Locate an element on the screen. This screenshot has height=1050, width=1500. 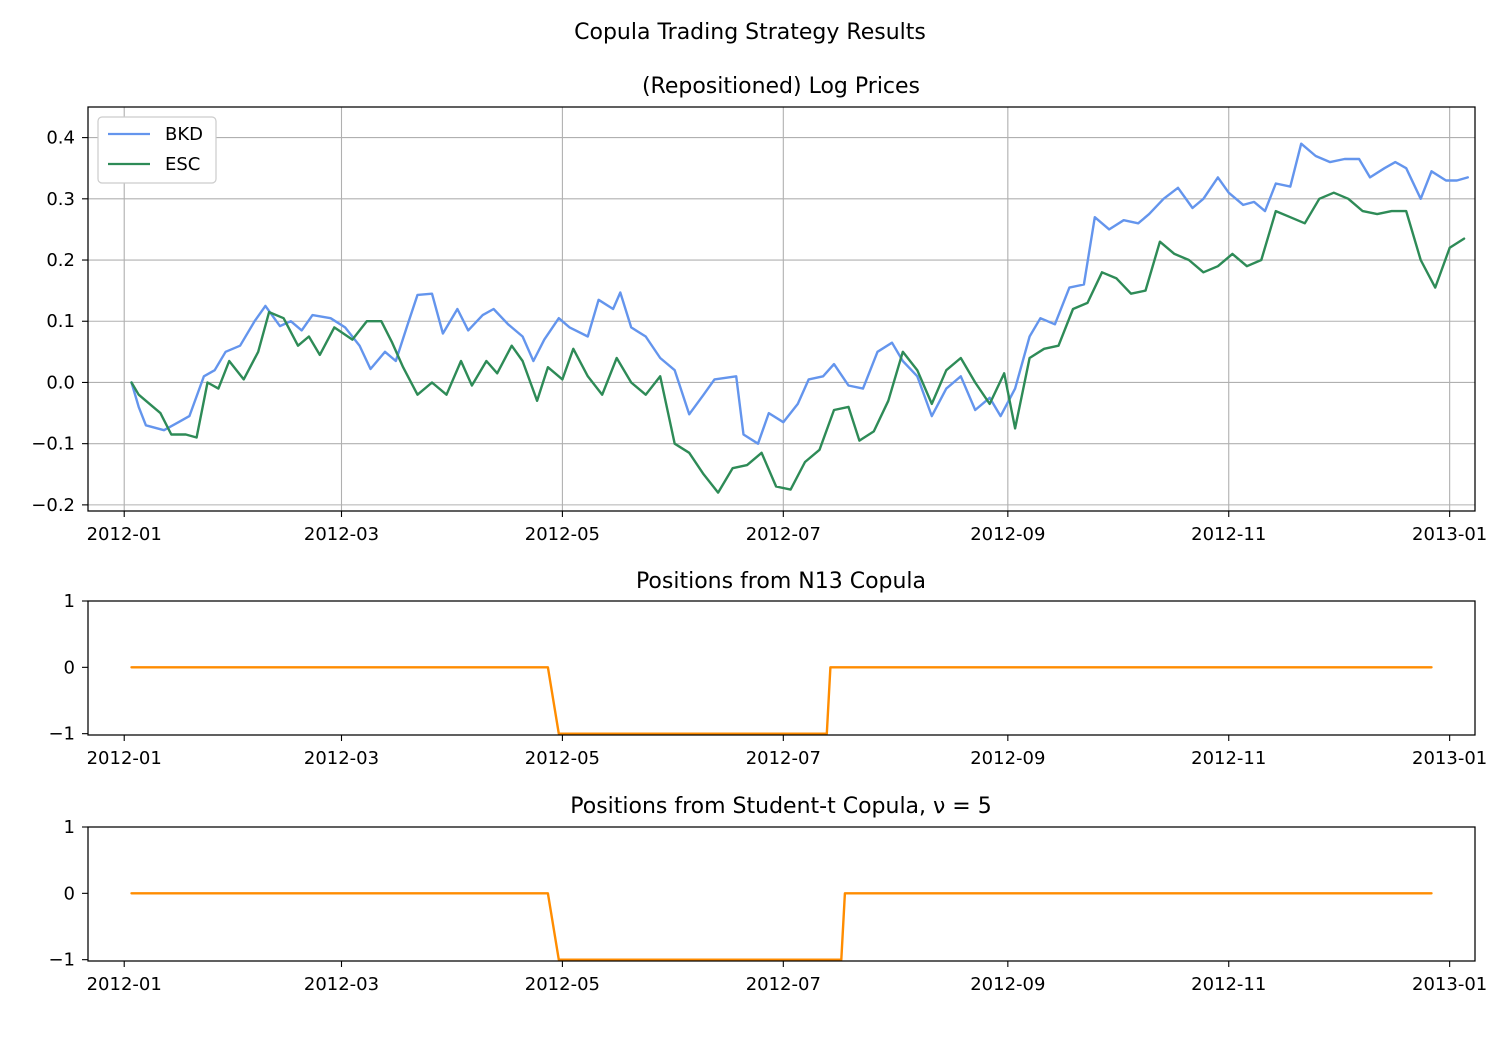
panel-2-title: Positions from N13 Copula is located at coordinates (781, 581).